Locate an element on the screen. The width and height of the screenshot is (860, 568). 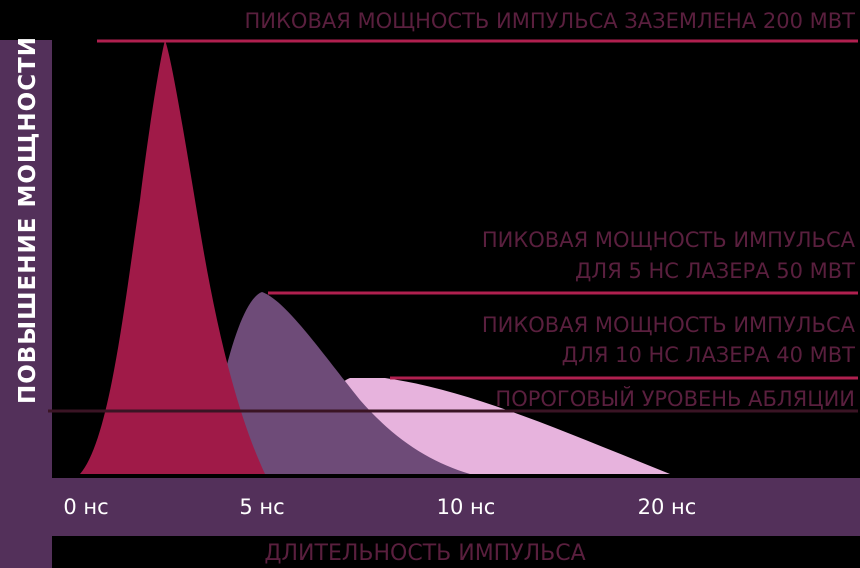
x-tick-20ns: 20 нс is located at coordinates (667, 507).